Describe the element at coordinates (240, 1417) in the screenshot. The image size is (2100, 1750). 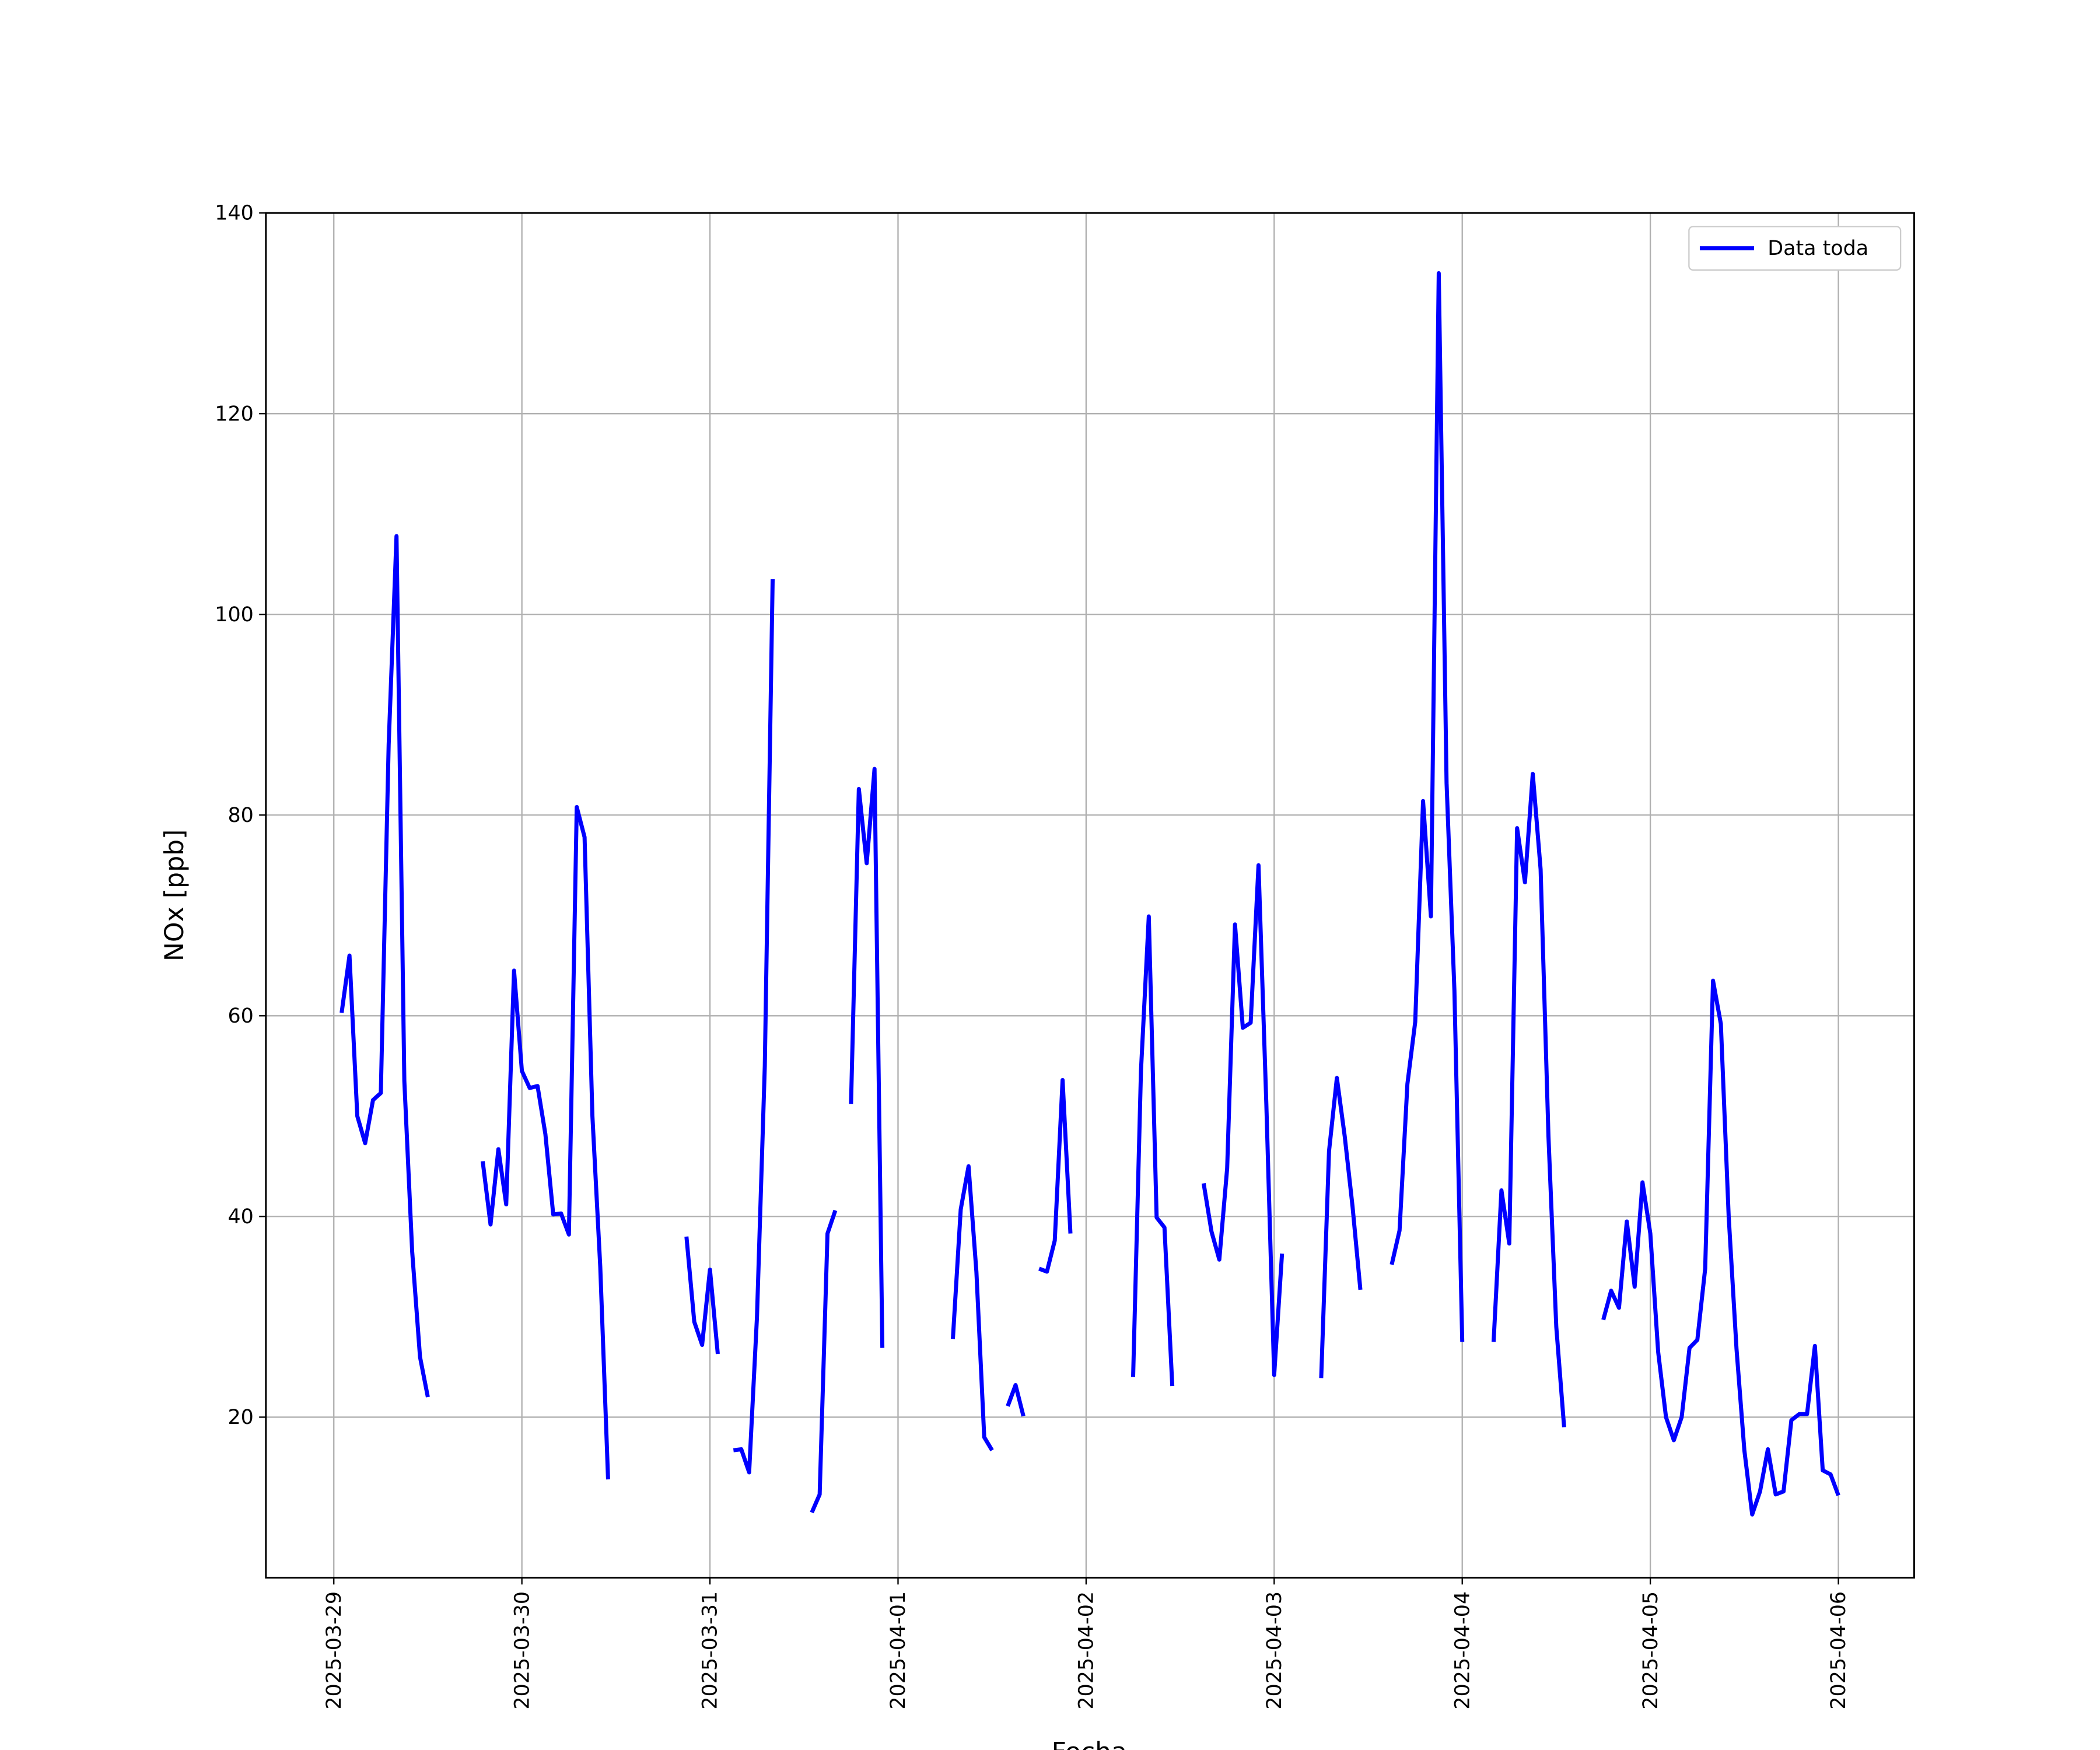
I see `y-tick-label: 20` at that location.